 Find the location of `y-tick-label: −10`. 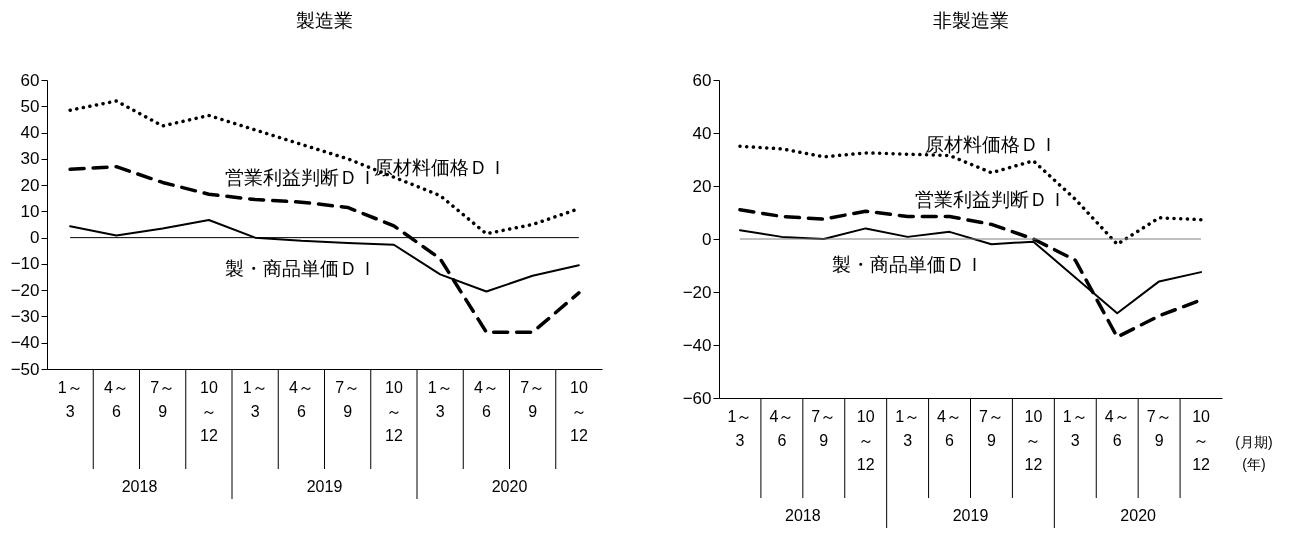

y-tick-label: −10 is located at coordinates (25, 264).